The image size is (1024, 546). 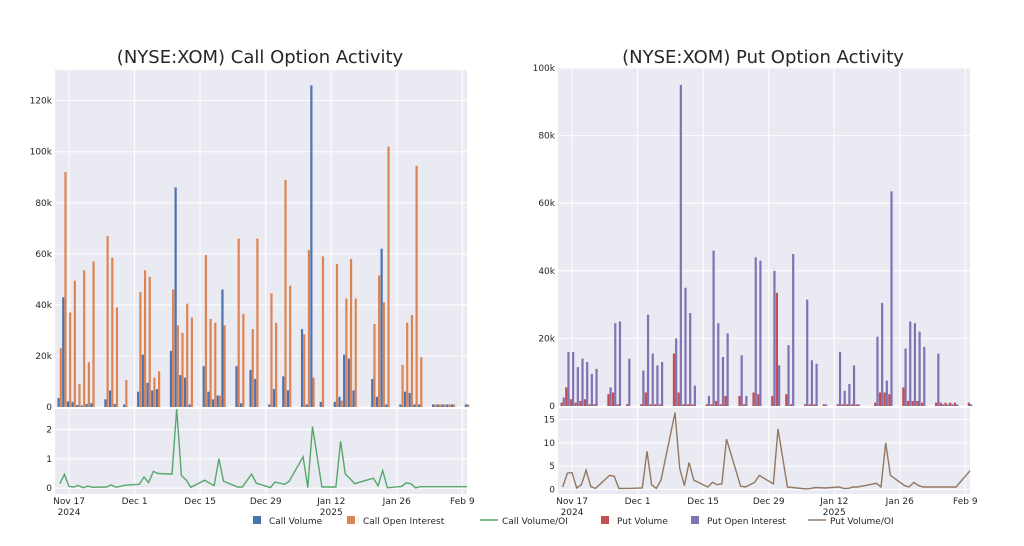 I want to click on x-tick-label: Dec 1, so click(x=135, y=502).